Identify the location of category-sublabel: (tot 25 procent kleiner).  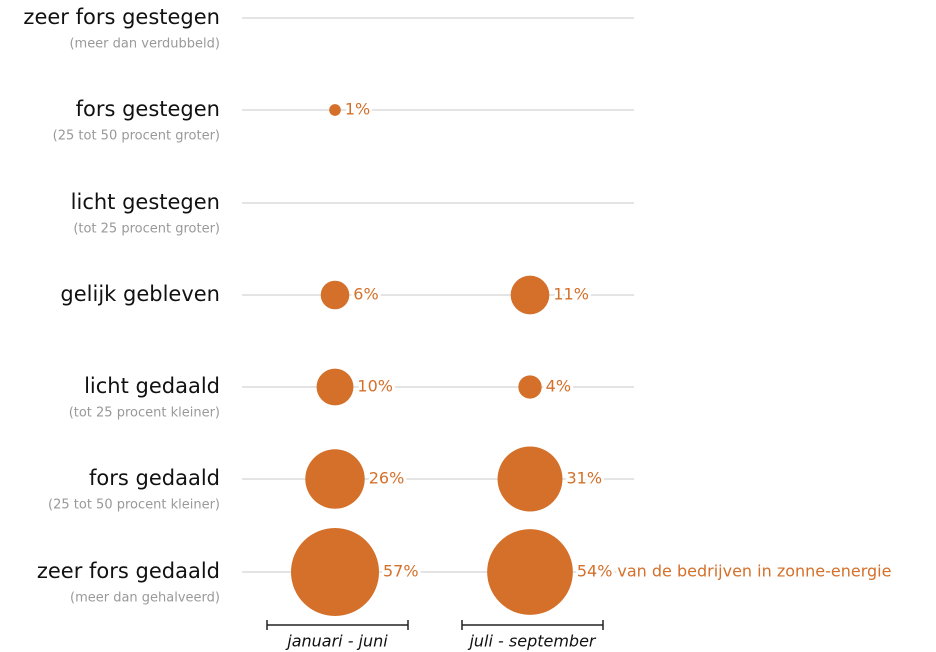
(144, 413).